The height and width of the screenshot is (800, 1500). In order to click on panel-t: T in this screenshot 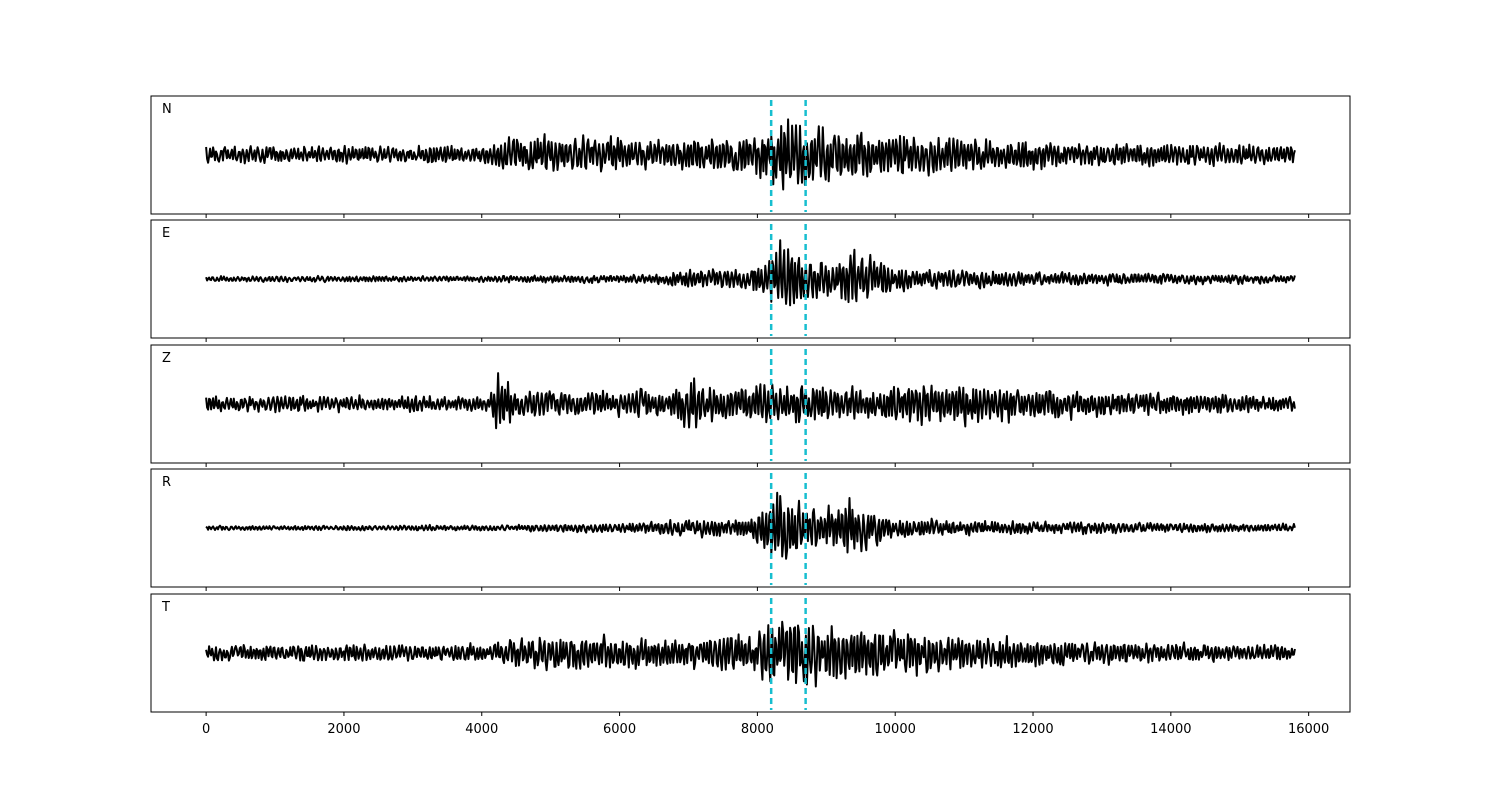, I will do `click(750, 654)`.